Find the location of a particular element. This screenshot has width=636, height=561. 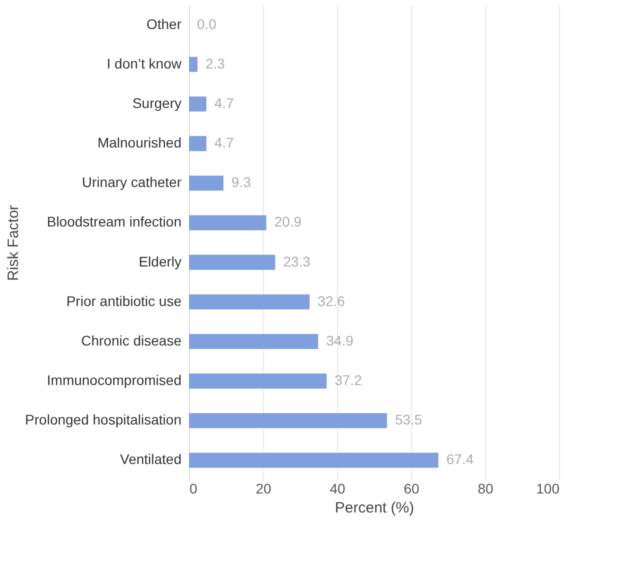

y-tick-label: Bloodstream infection is located at coordinates (114, 222).